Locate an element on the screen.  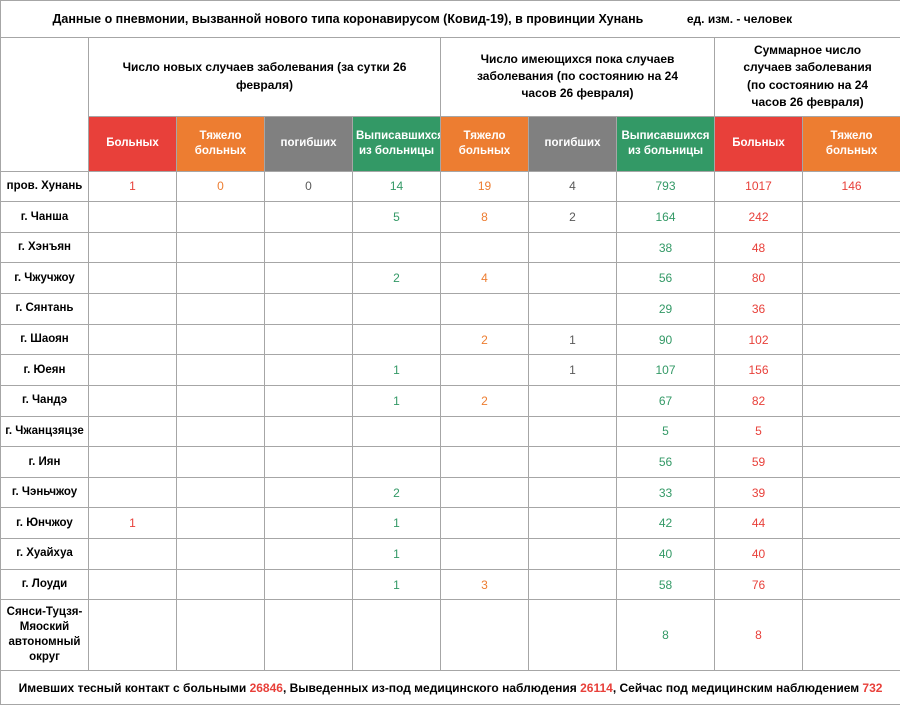
table-row: г. Юеян 1 1 107 156 is located at coordinates (450, 370).